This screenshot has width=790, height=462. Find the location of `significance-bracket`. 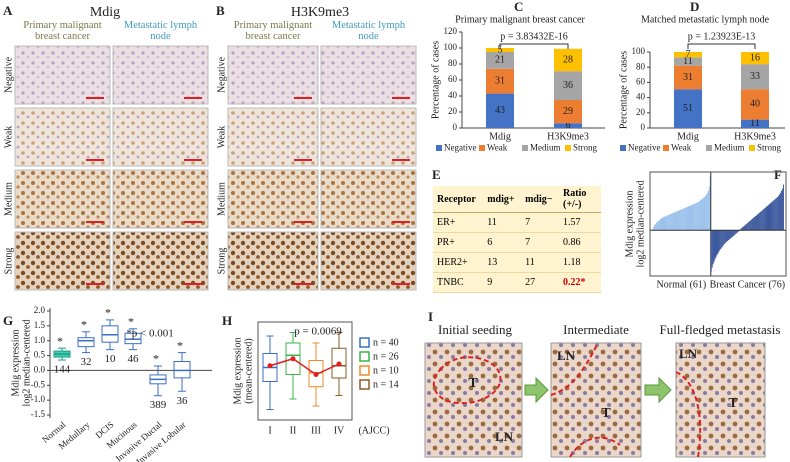

significance-bracket is located at coordinates (721, 46).